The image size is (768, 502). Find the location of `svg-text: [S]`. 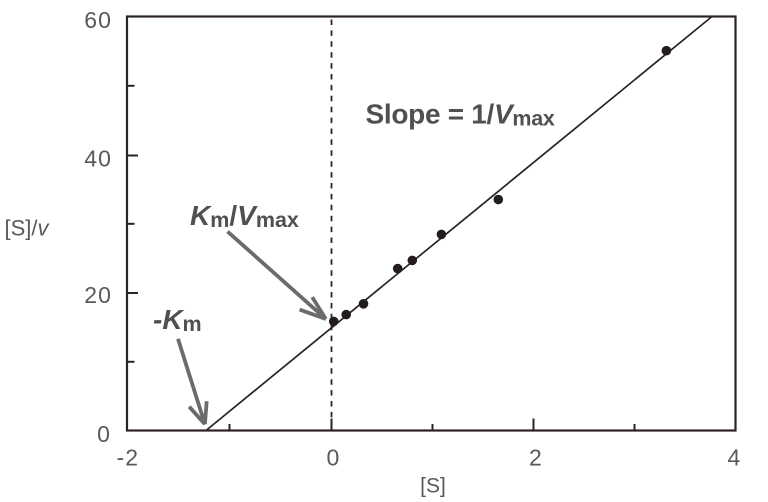

svg-text: [S] is located at coordinates (433, 486).